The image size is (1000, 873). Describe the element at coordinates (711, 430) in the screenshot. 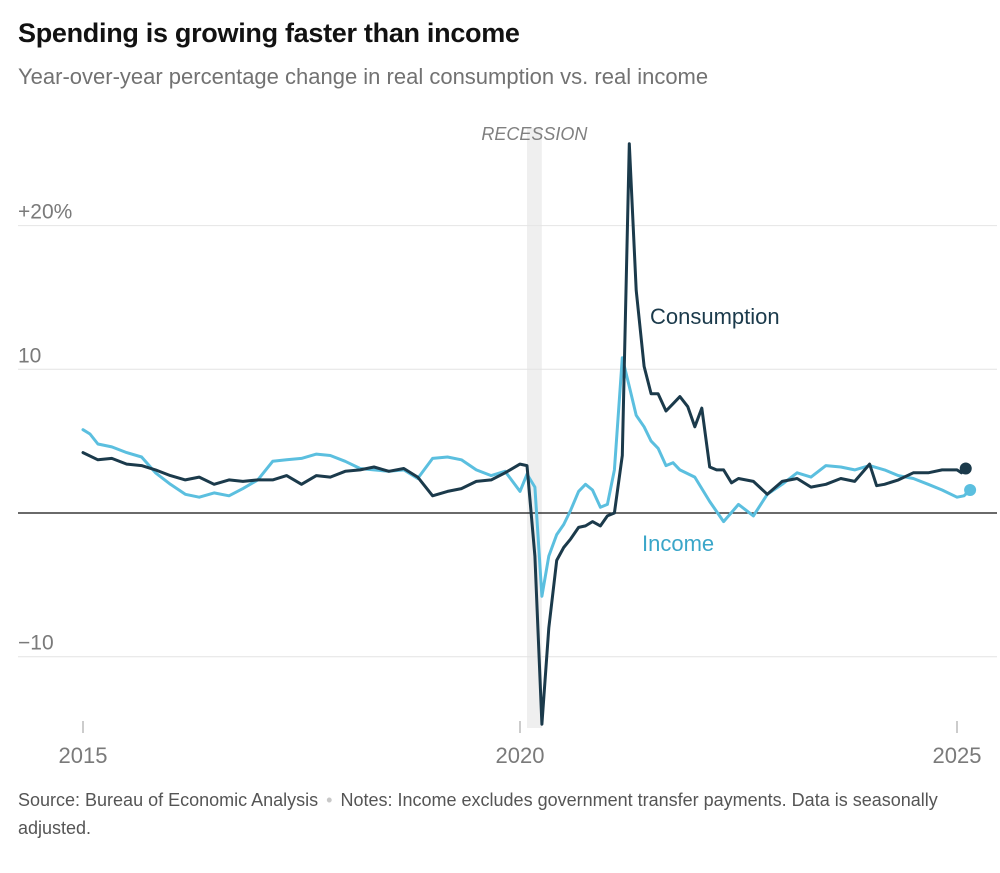

I see `label-layer: Consumption Income` at that location.